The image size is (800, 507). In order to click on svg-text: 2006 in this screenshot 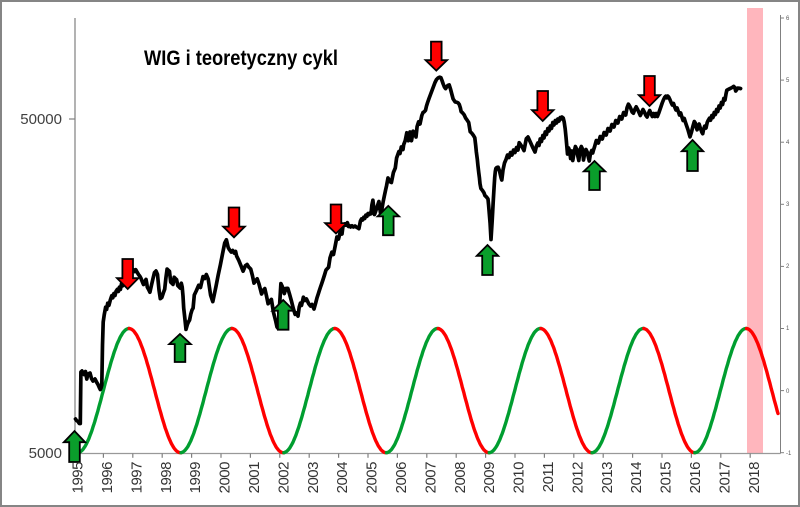, I will do `click(401, 478)`.